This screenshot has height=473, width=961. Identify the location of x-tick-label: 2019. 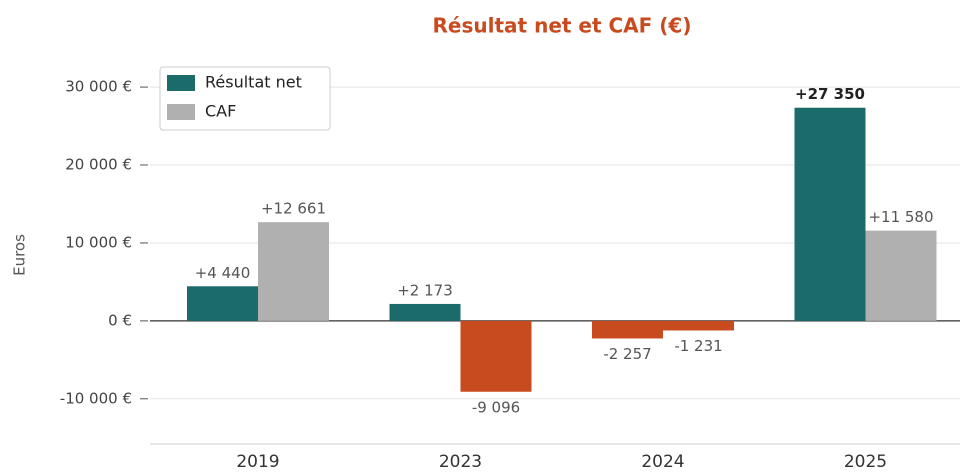
(257, 462).